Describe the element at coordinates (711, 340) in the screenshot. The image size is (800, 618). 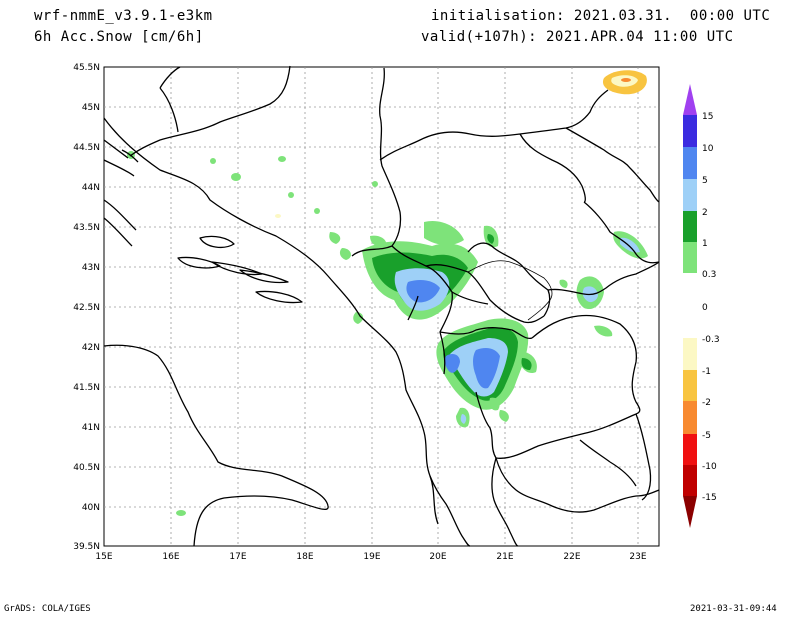
I see `colorbar-label: -0.3` at that location.